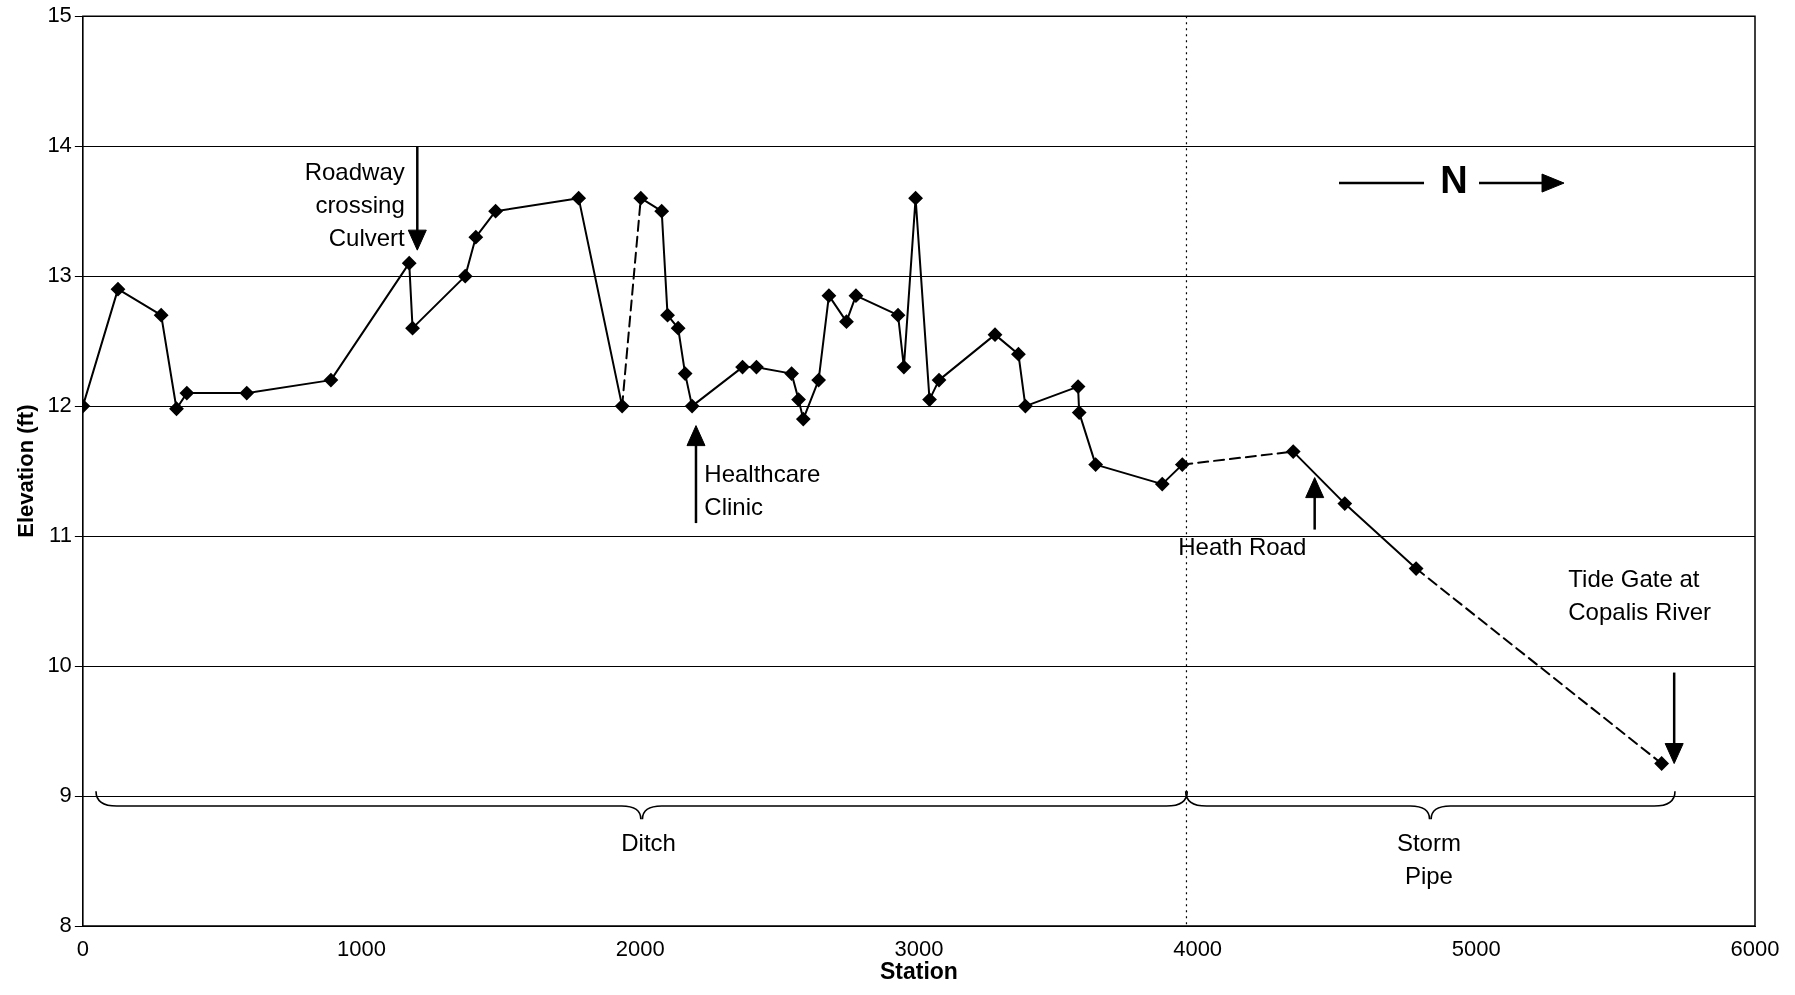  I want to click on y-tick-label: 14, so click(59, 145).